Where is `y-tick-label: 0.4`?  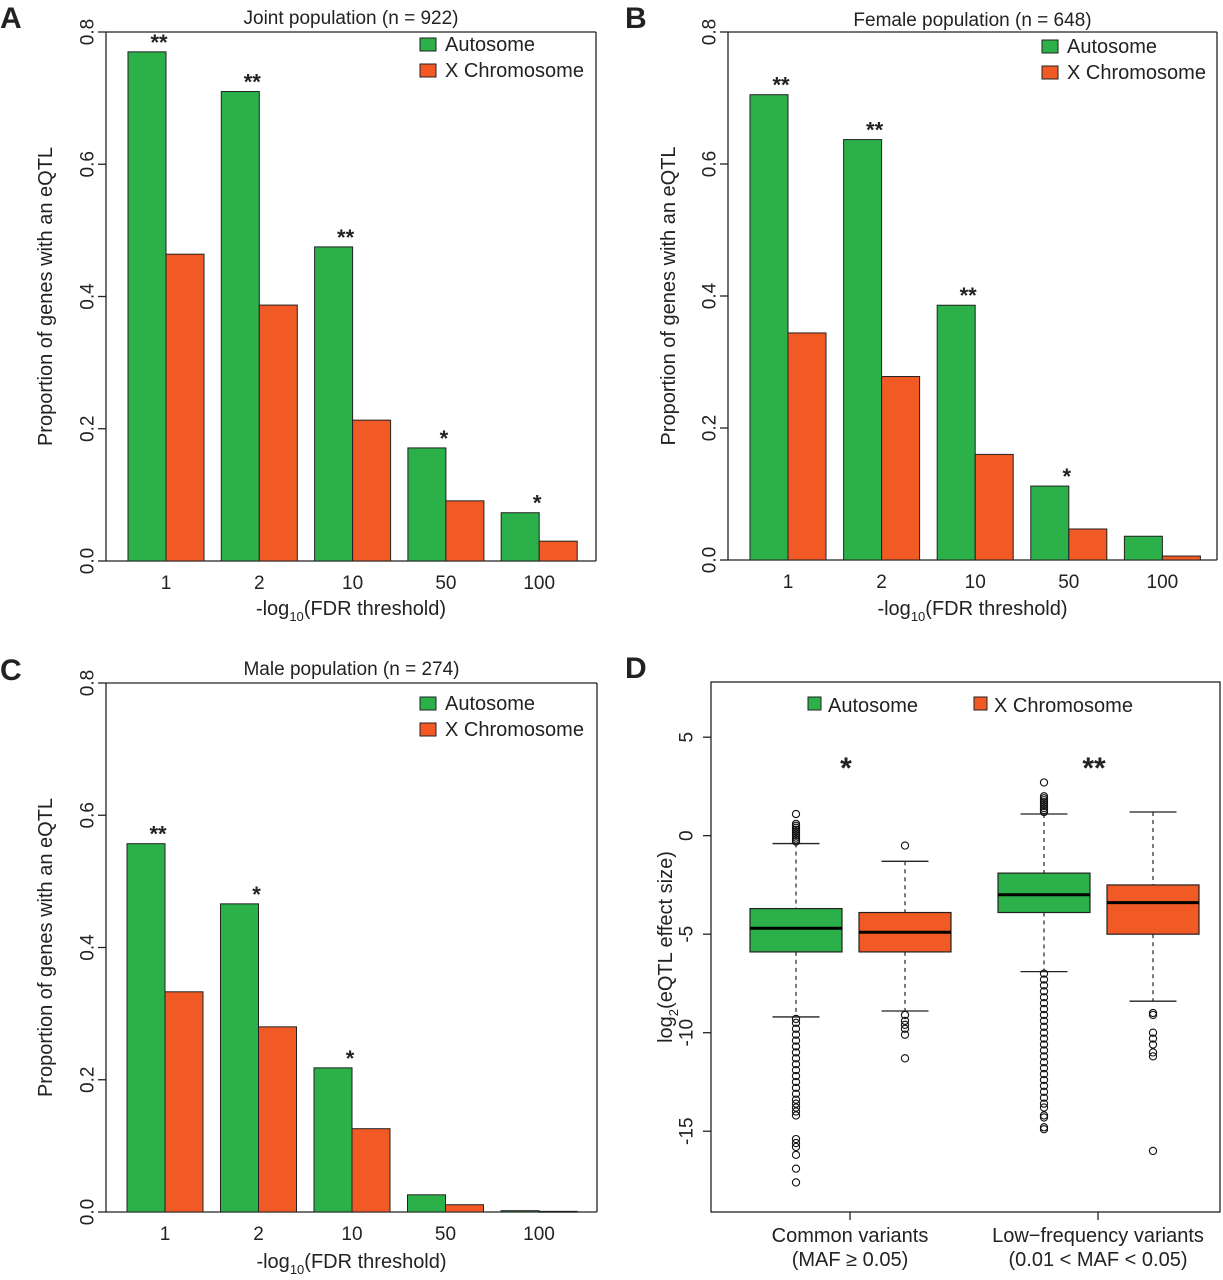 y-tick-label: 0.4 is located at coordinates (88, 947).